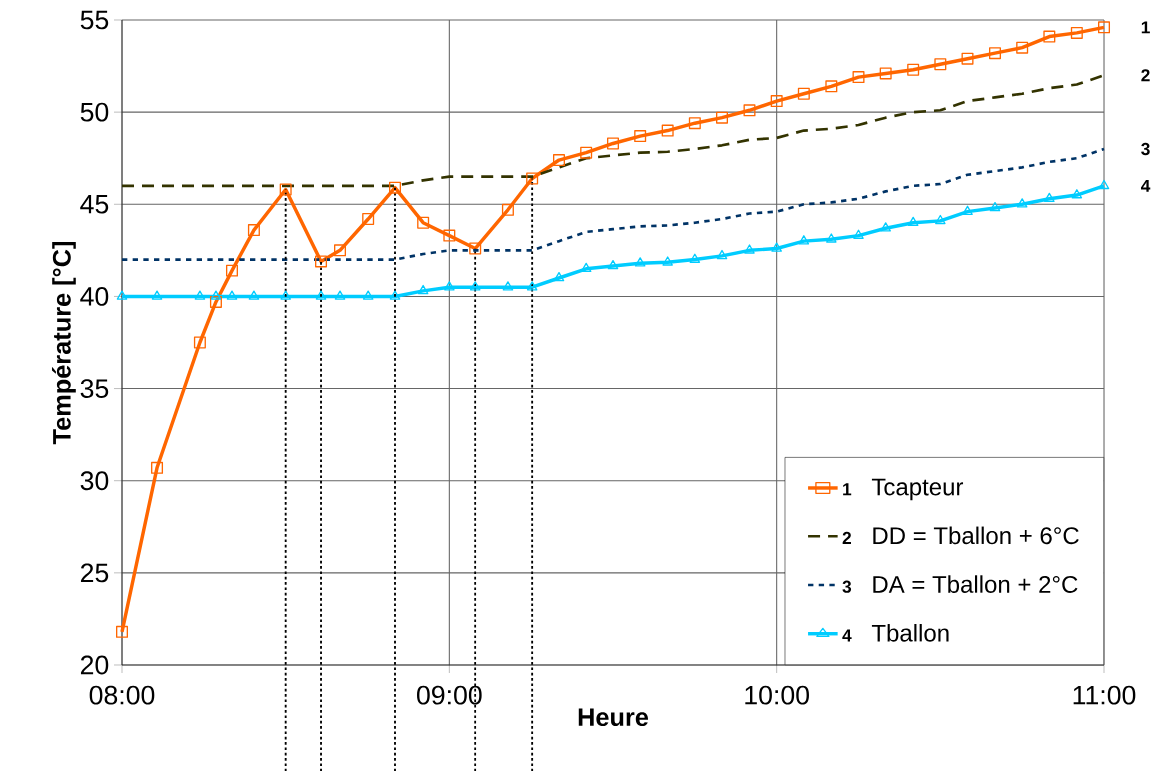 The width and height of the screenshot is (1163, 771). What do you see at coordinates (846, 537) in the screenshot?
I see `annotation: 2` at bounding box center [846, 537].